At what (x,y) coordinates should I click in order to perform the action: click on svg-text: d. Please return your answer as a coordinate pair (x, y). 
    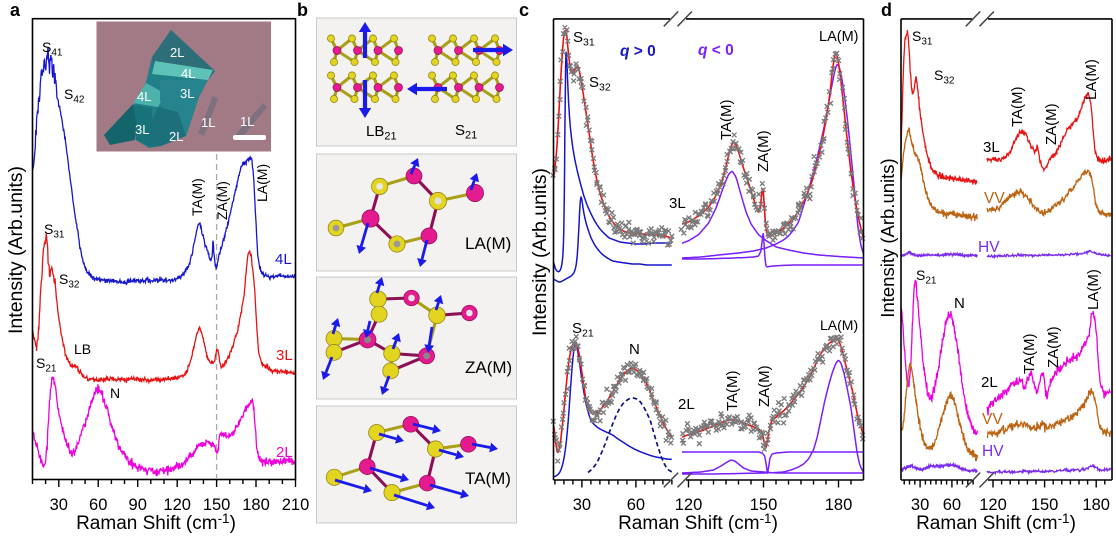
    Looking at the image, I should click on (886, 10).